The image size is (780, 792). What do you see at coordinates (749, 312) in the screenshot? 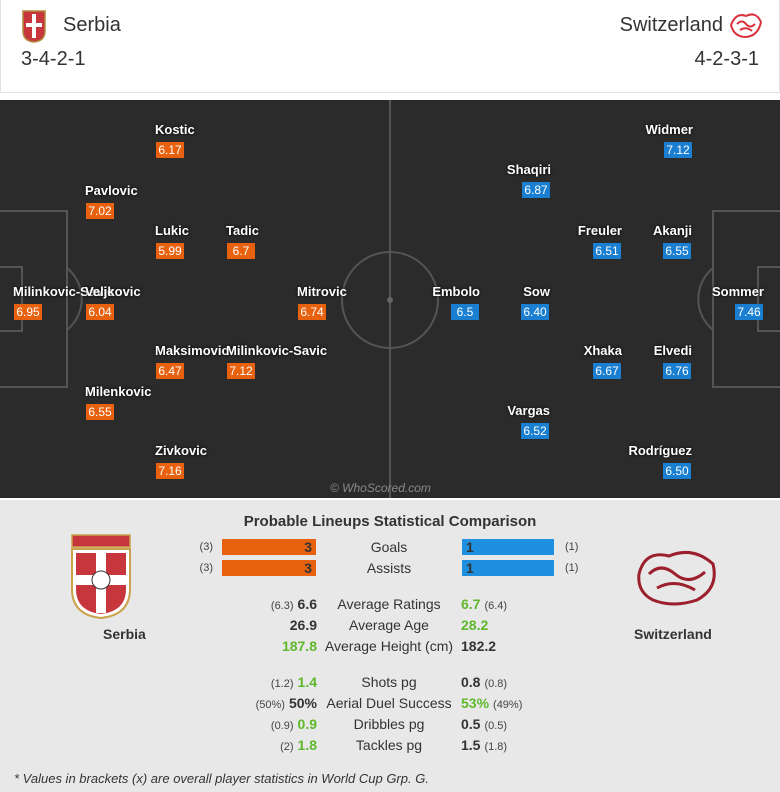
I see `player-rating: 7.46` at bounding box center [749, 312].